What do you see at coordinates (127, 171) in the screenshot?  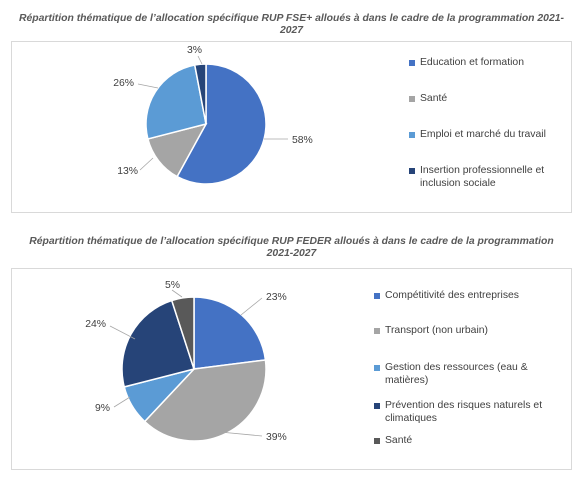 I see `data-label: 13%` at bounding box center [127, 171].